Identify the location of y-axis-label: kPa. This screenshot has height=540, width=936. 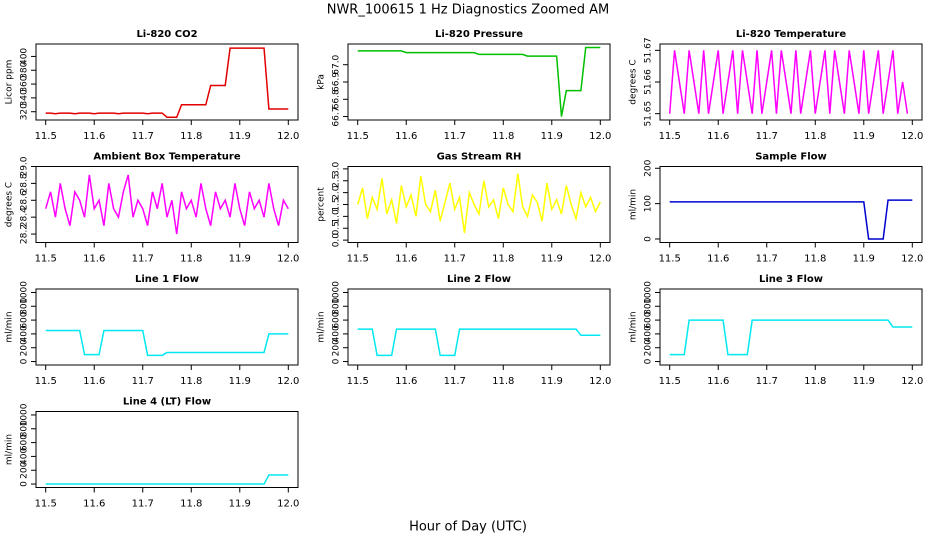
(322, 82).